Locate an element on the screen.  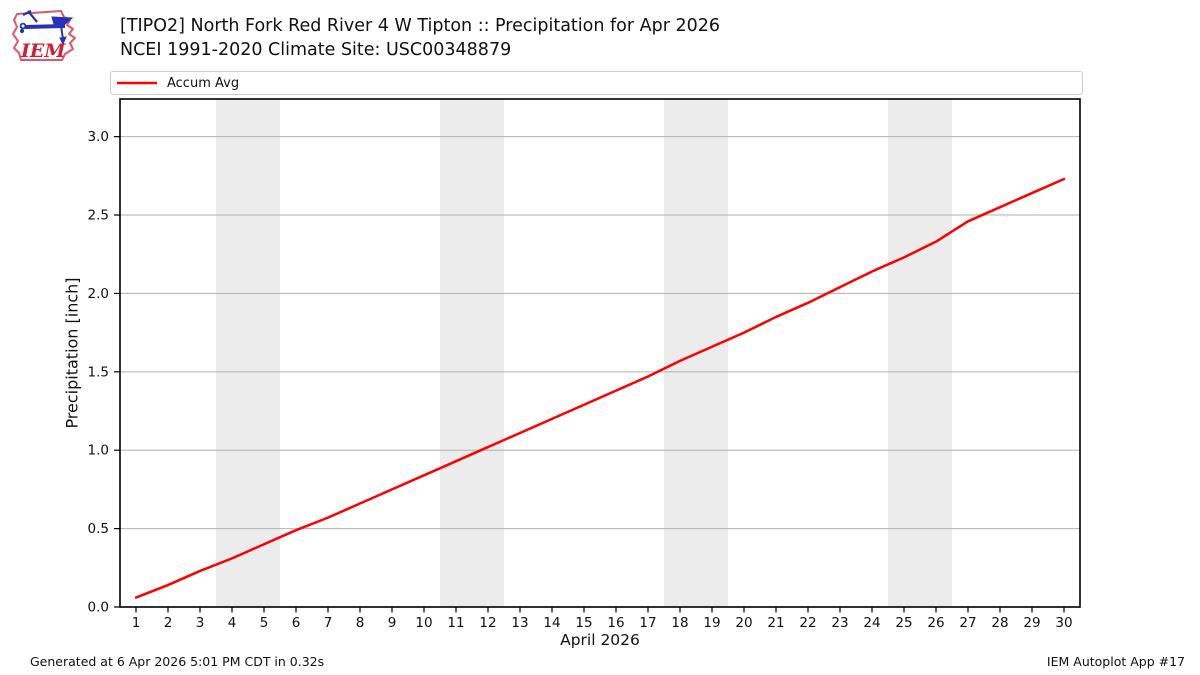
iem-logo: IEM is located at coordinates (44, 36).